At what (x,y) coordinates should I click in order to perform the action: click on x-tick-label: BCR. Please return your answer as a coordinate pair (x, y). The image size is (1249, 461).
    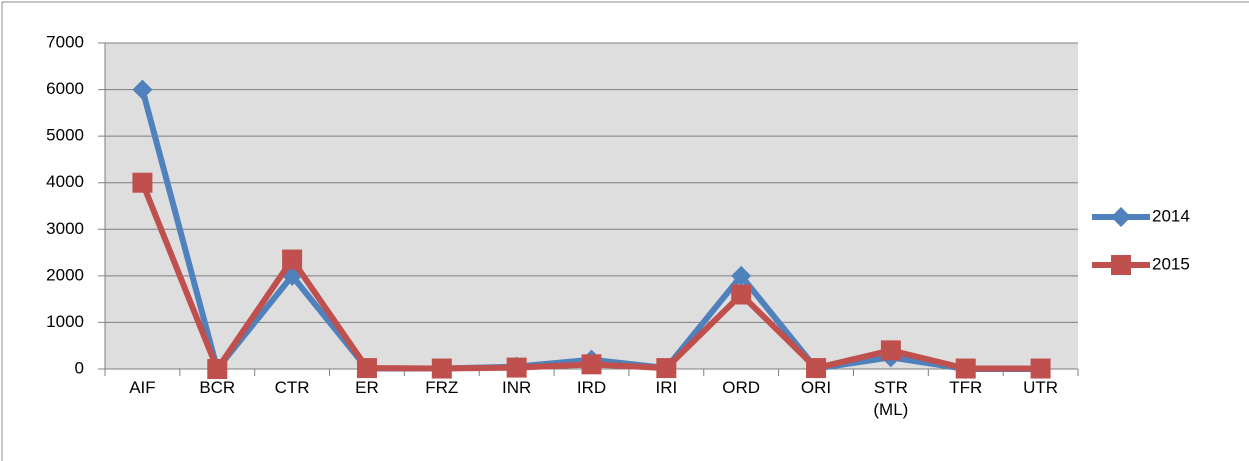
    Looking at the image, I should click on (217, 387).